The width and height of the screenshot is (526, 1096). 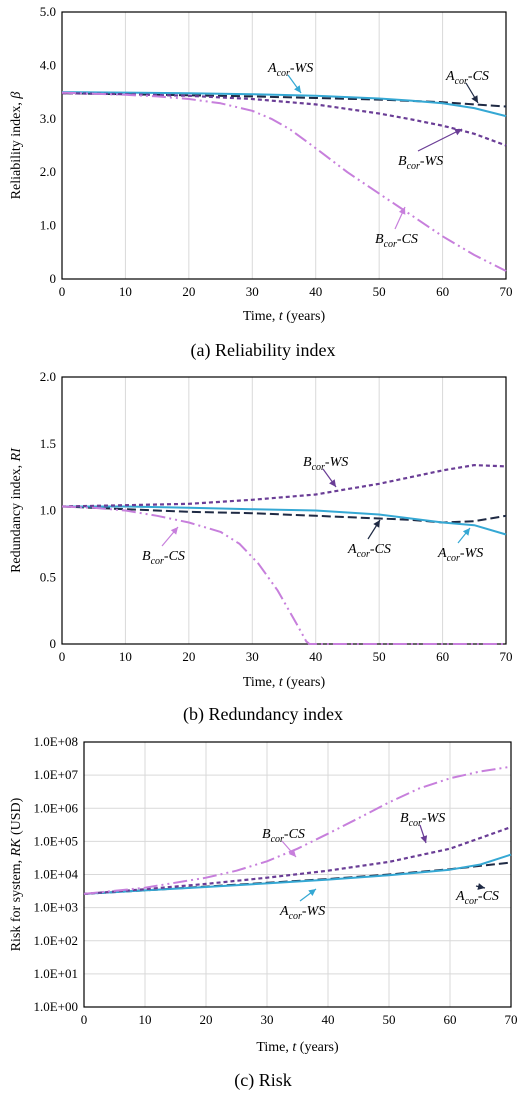 What do you see at coordinates (55, 741) in the screenshot?
I see `y-tick-label: 1.0E+08` at bounding box center [55, 741].